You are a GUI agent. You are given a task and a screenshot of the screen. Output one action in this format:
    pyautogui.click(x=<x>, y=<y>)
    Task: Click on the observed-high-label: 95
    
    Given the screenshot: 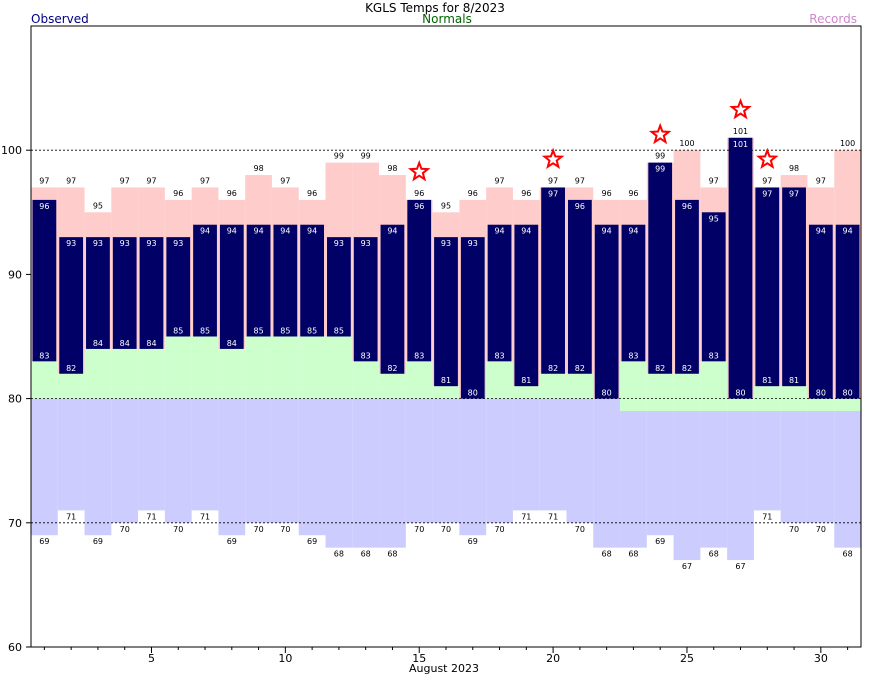 What is the action you would take?
    pyautogui.click(x=714, y=218)
    